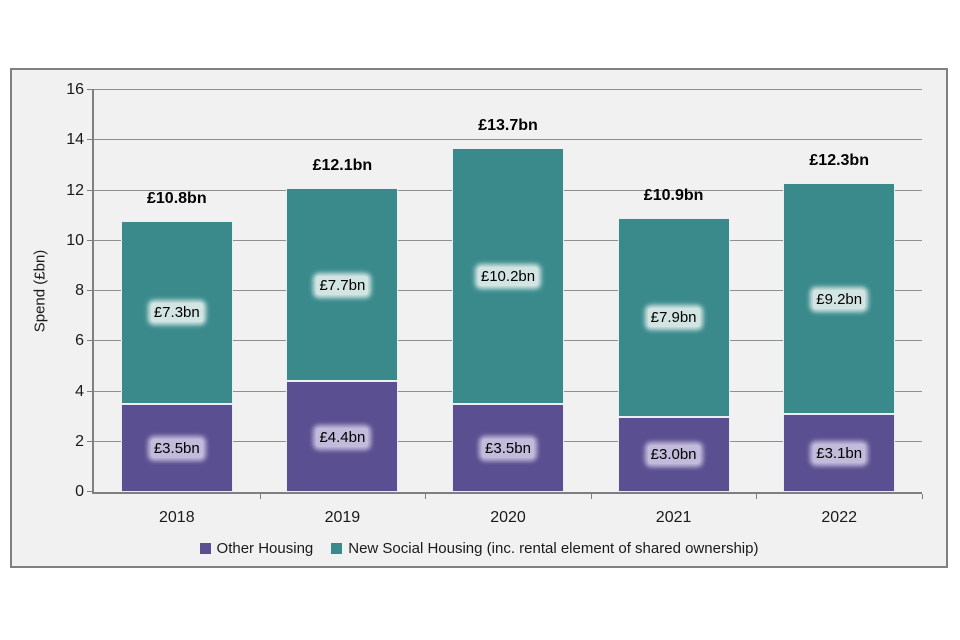  I want to click on y-tick-label-14: 14, so click(75, 140).